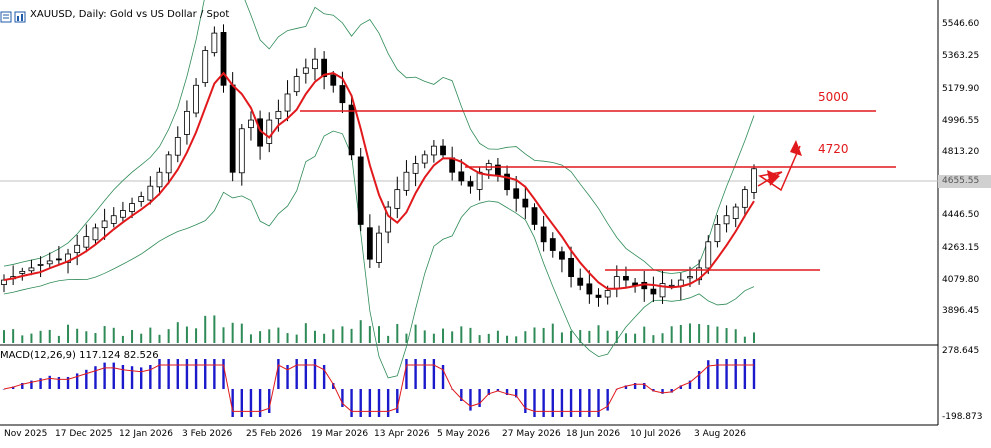  What do you see at coordinates (26, 434) in the screenshot?
I see `date-tick: Nov 2025` at bounding box center [26, 434].